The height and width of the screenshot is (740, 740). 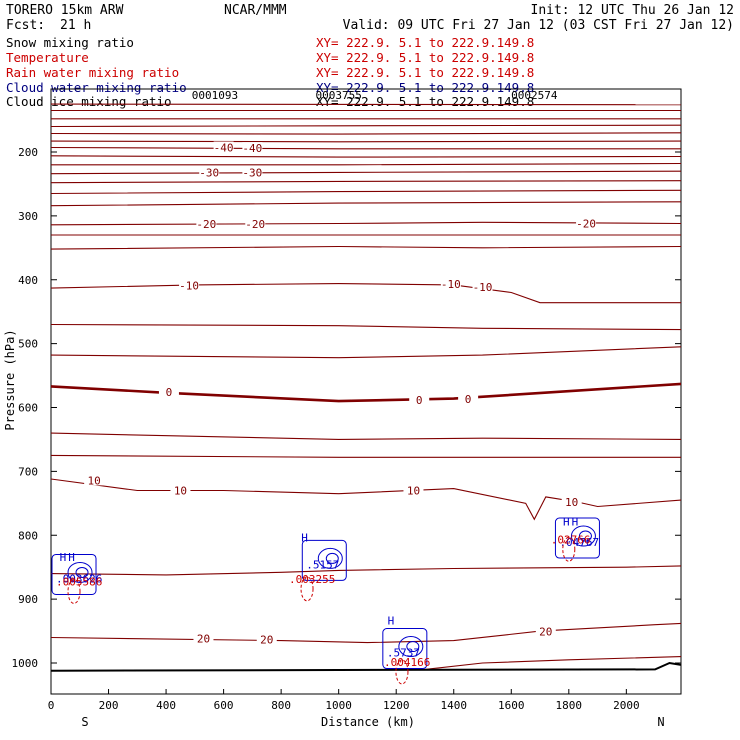 What do you see at coordinates (403, 653) in the screenshot?
I see `cloud-water-value: .5737` at bounding box center [403, 653].